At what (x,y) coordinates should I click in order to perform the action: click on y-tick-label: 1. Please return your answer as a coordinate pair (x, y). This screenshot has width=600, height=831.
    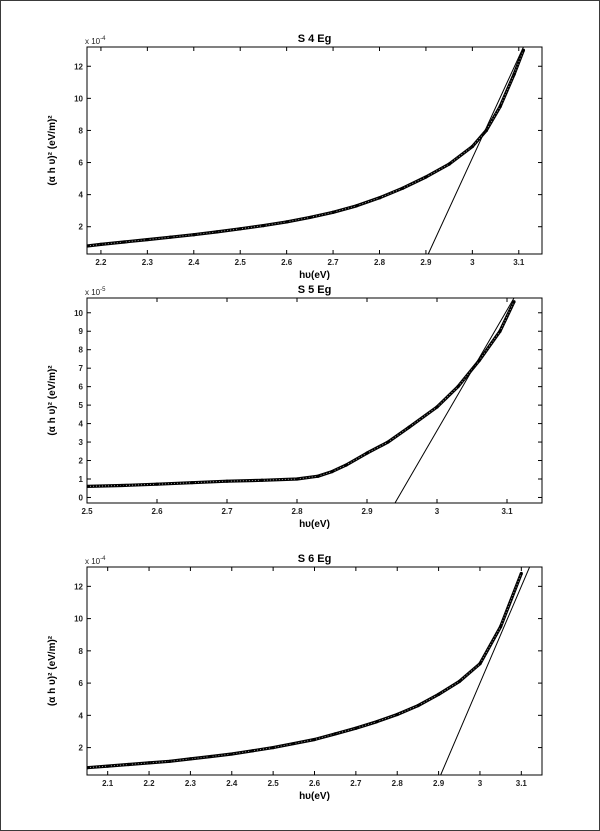
    Looking at the image, I should click on (81, 479).